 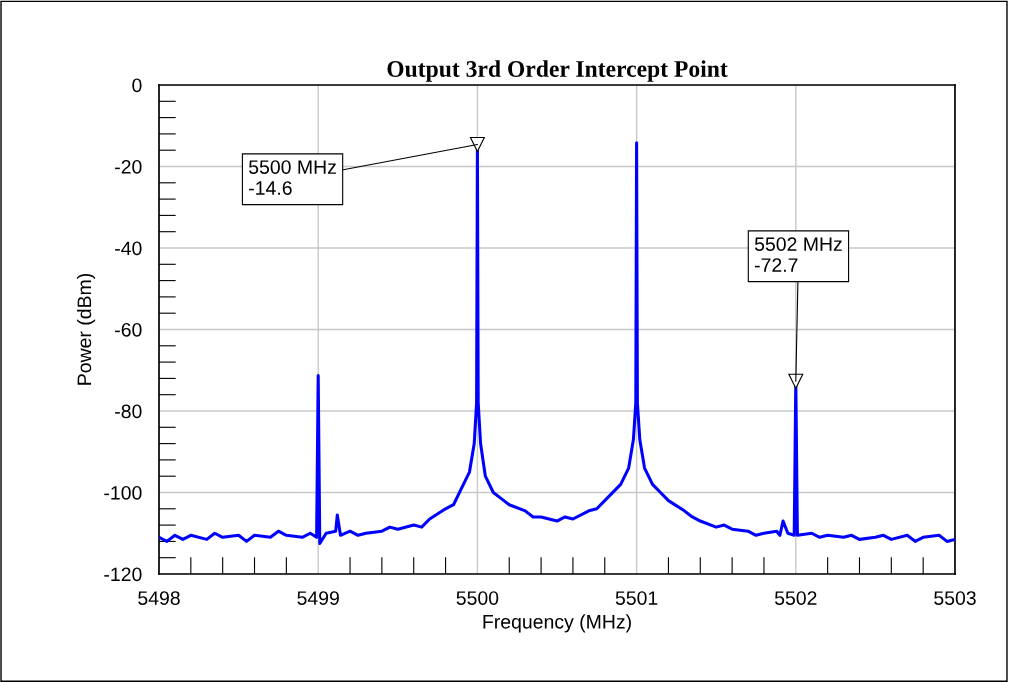 What do you see at coordinates (798, 254) in the screenshot?
I see `annotation: 5502 MHz -72.7` at bounding box center [798, 254].